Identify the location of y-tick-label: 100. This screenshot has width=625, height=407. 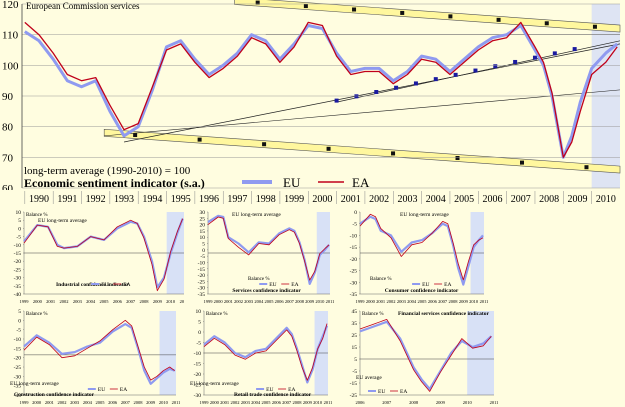
(10, 66).